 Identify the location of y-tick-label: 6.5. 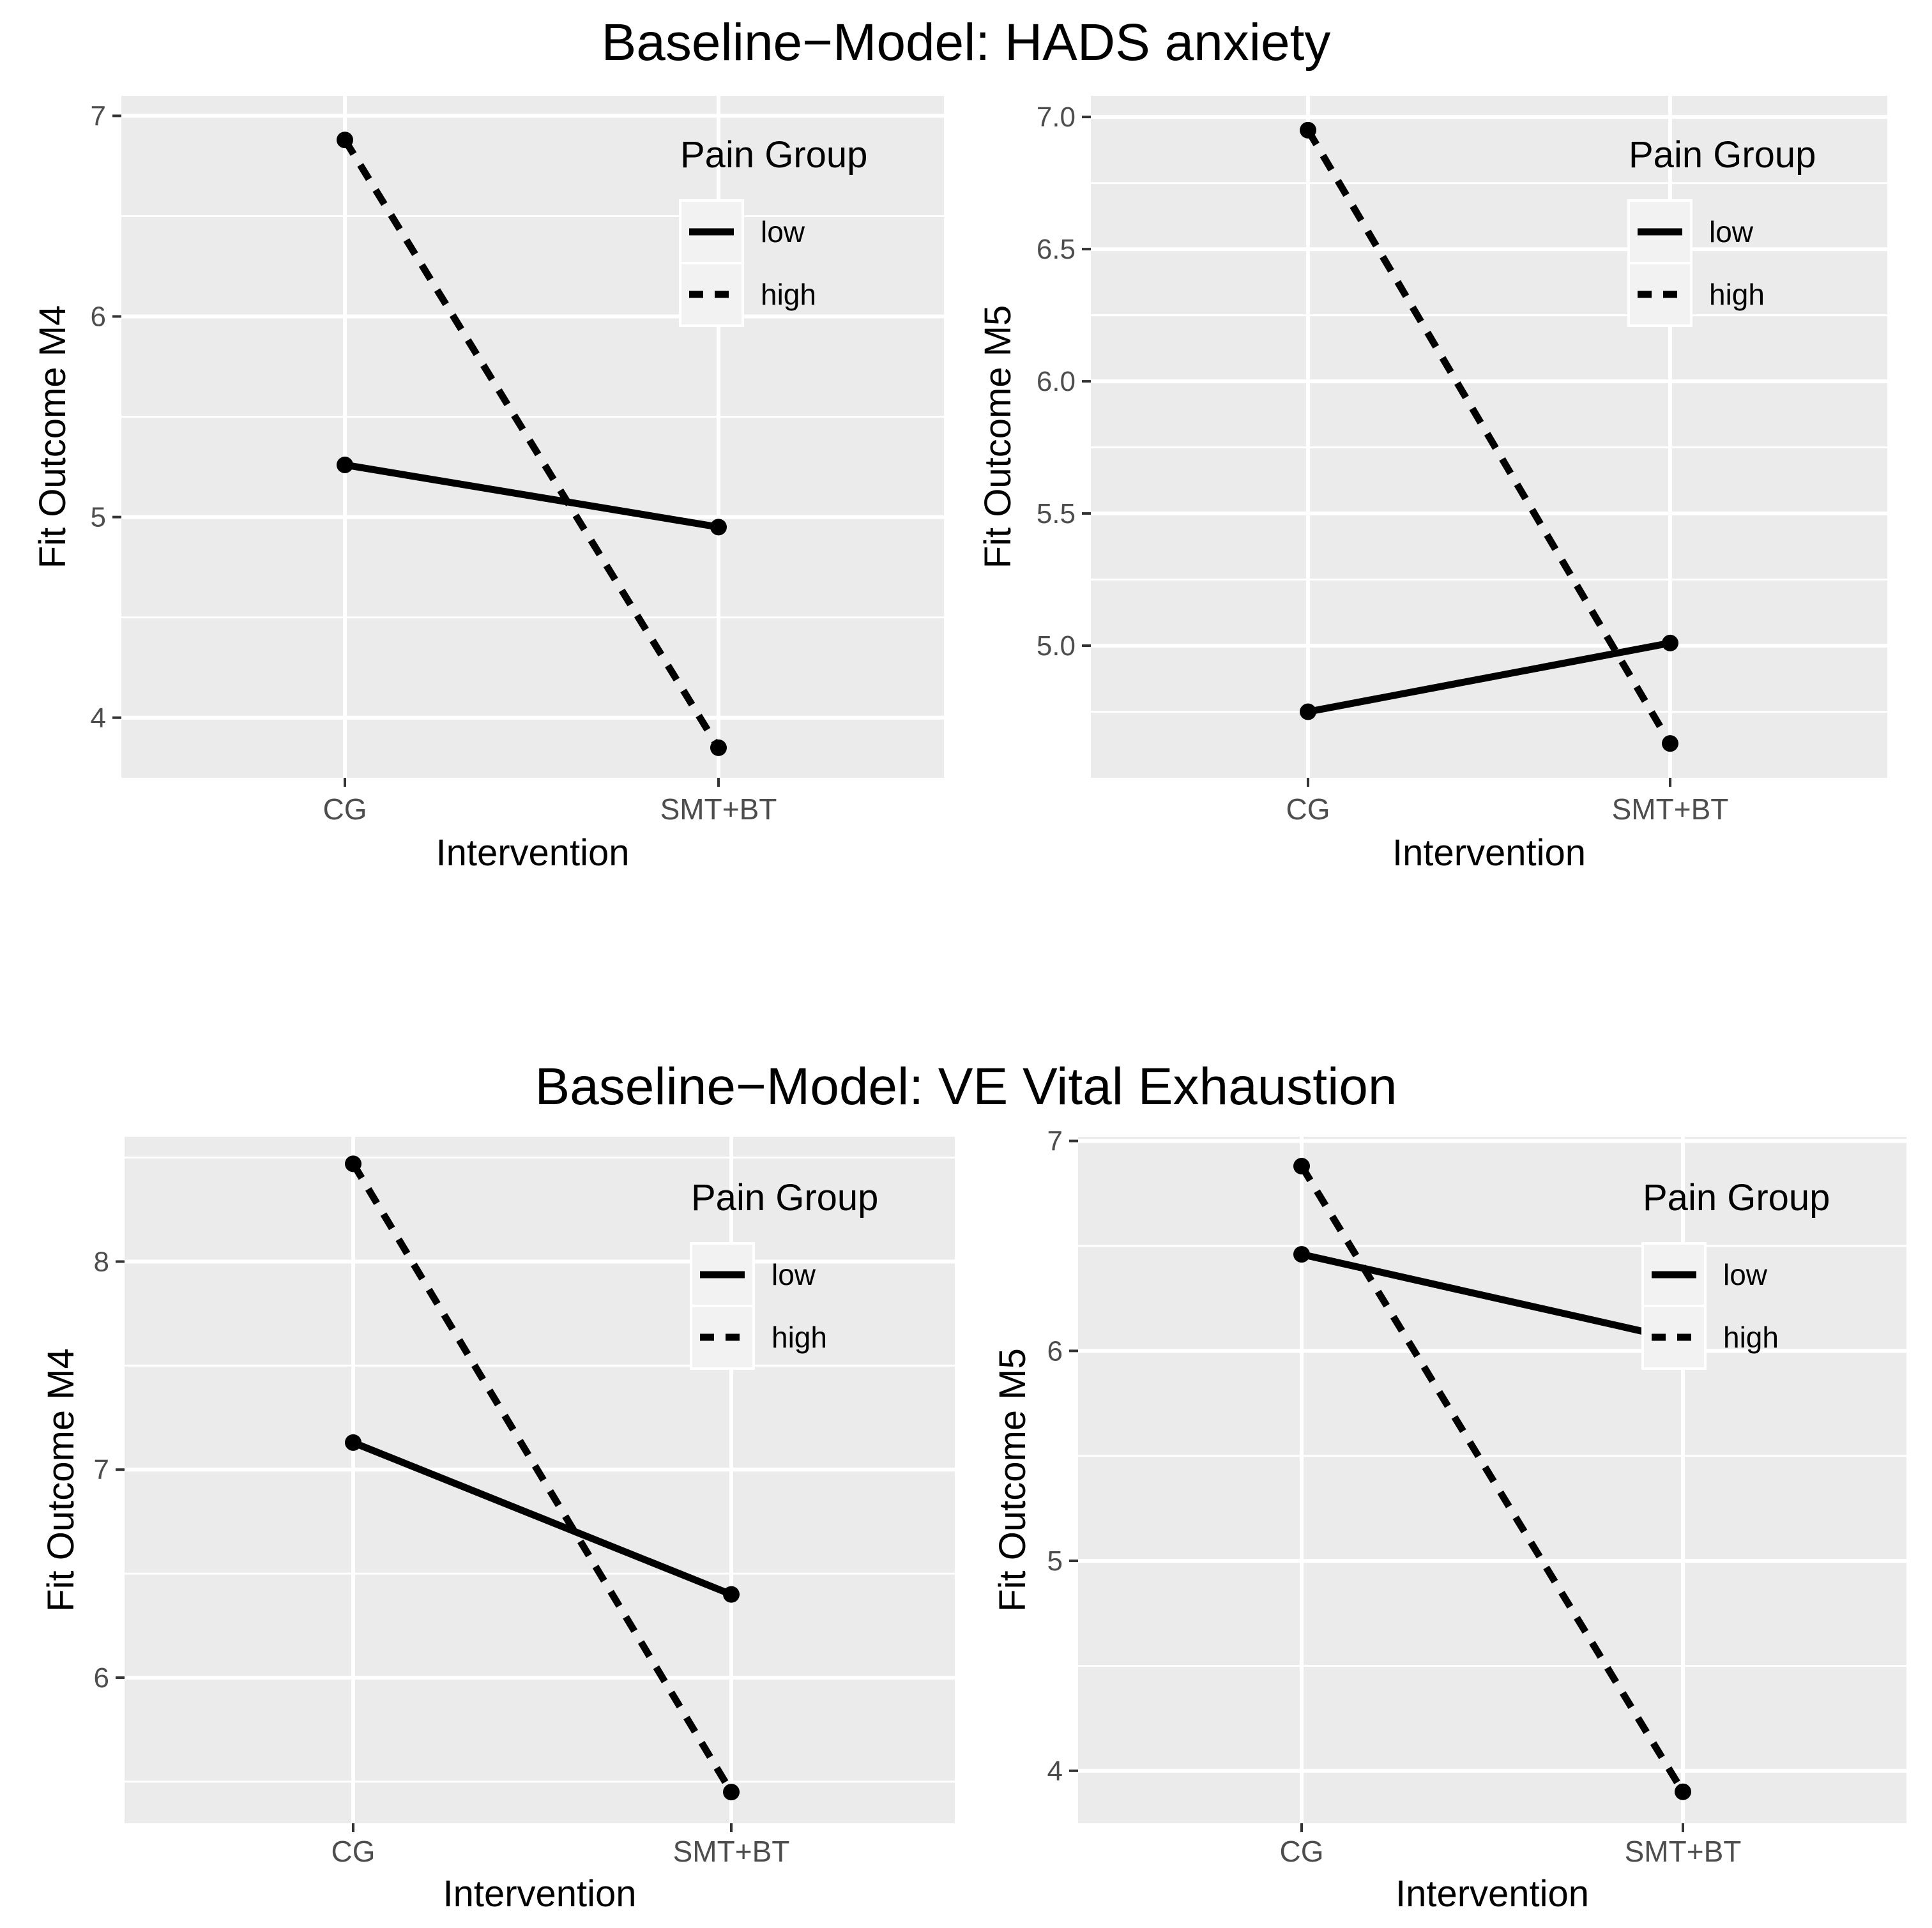
(1056, 250).